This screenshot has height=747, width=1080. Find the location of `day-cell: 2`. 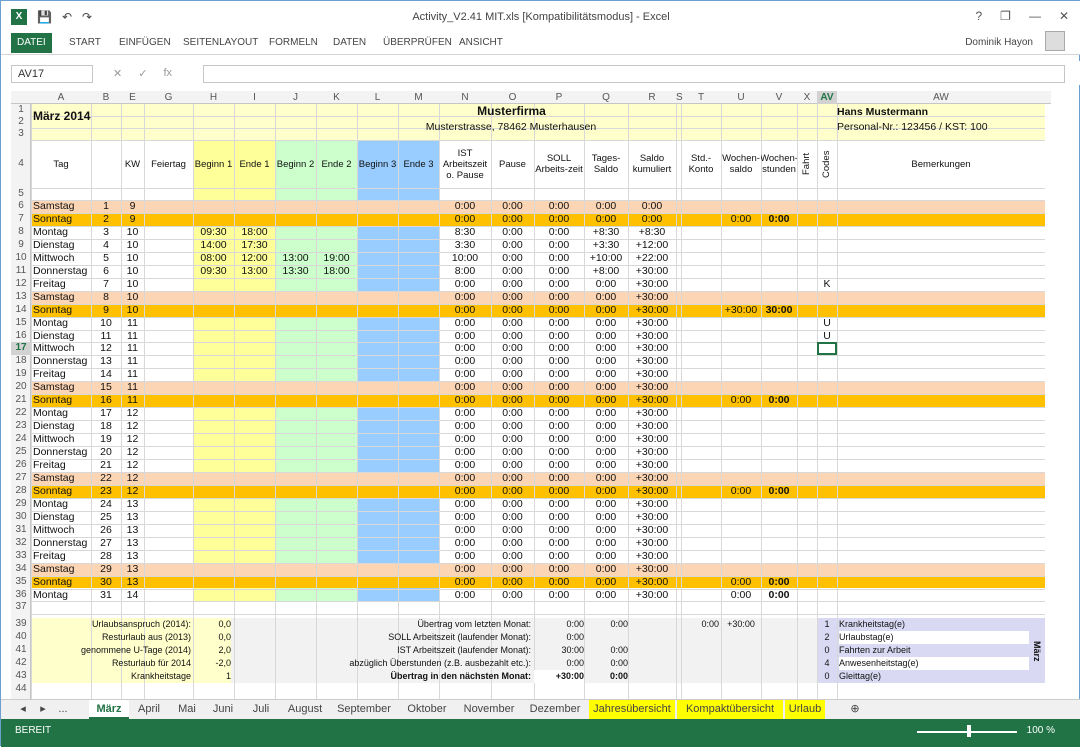

day-cell: 2 is located at coordinates (106, 218).